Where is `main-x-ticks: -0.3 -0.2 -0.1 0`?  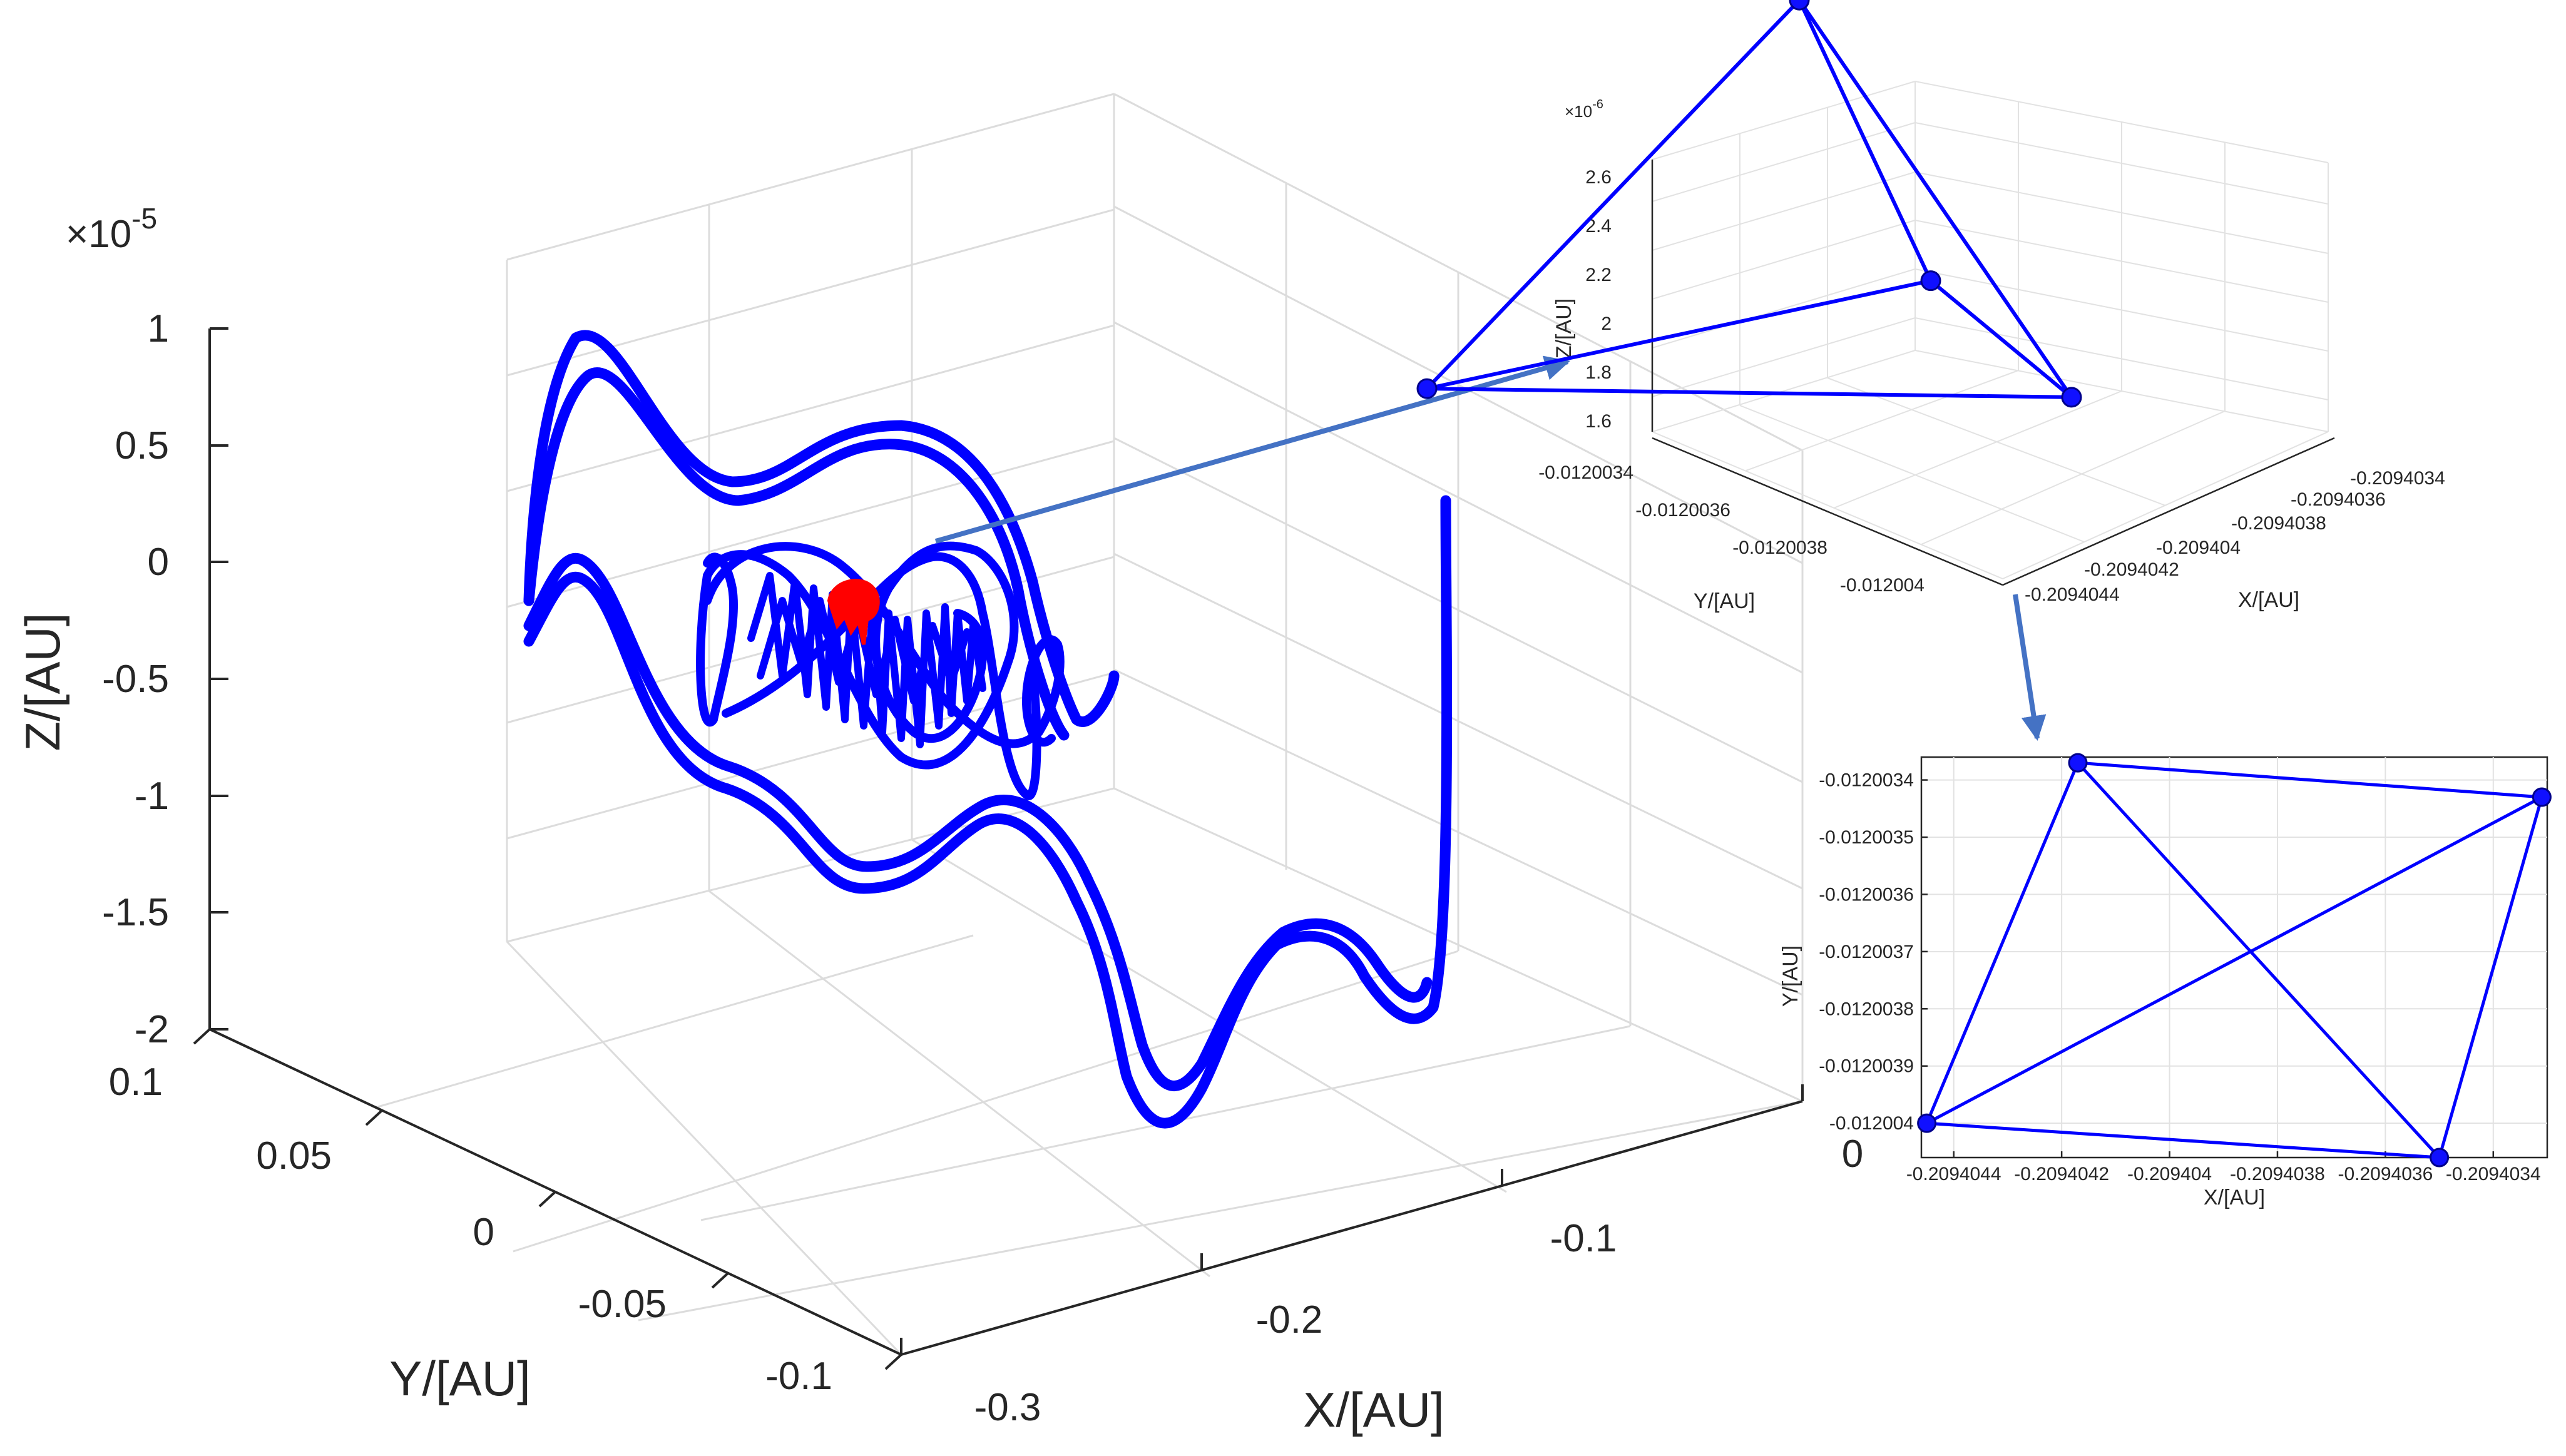 main-x-ticks: -0.3 -0.2 -0.1 0 is located at coordinates (1381, 1257).